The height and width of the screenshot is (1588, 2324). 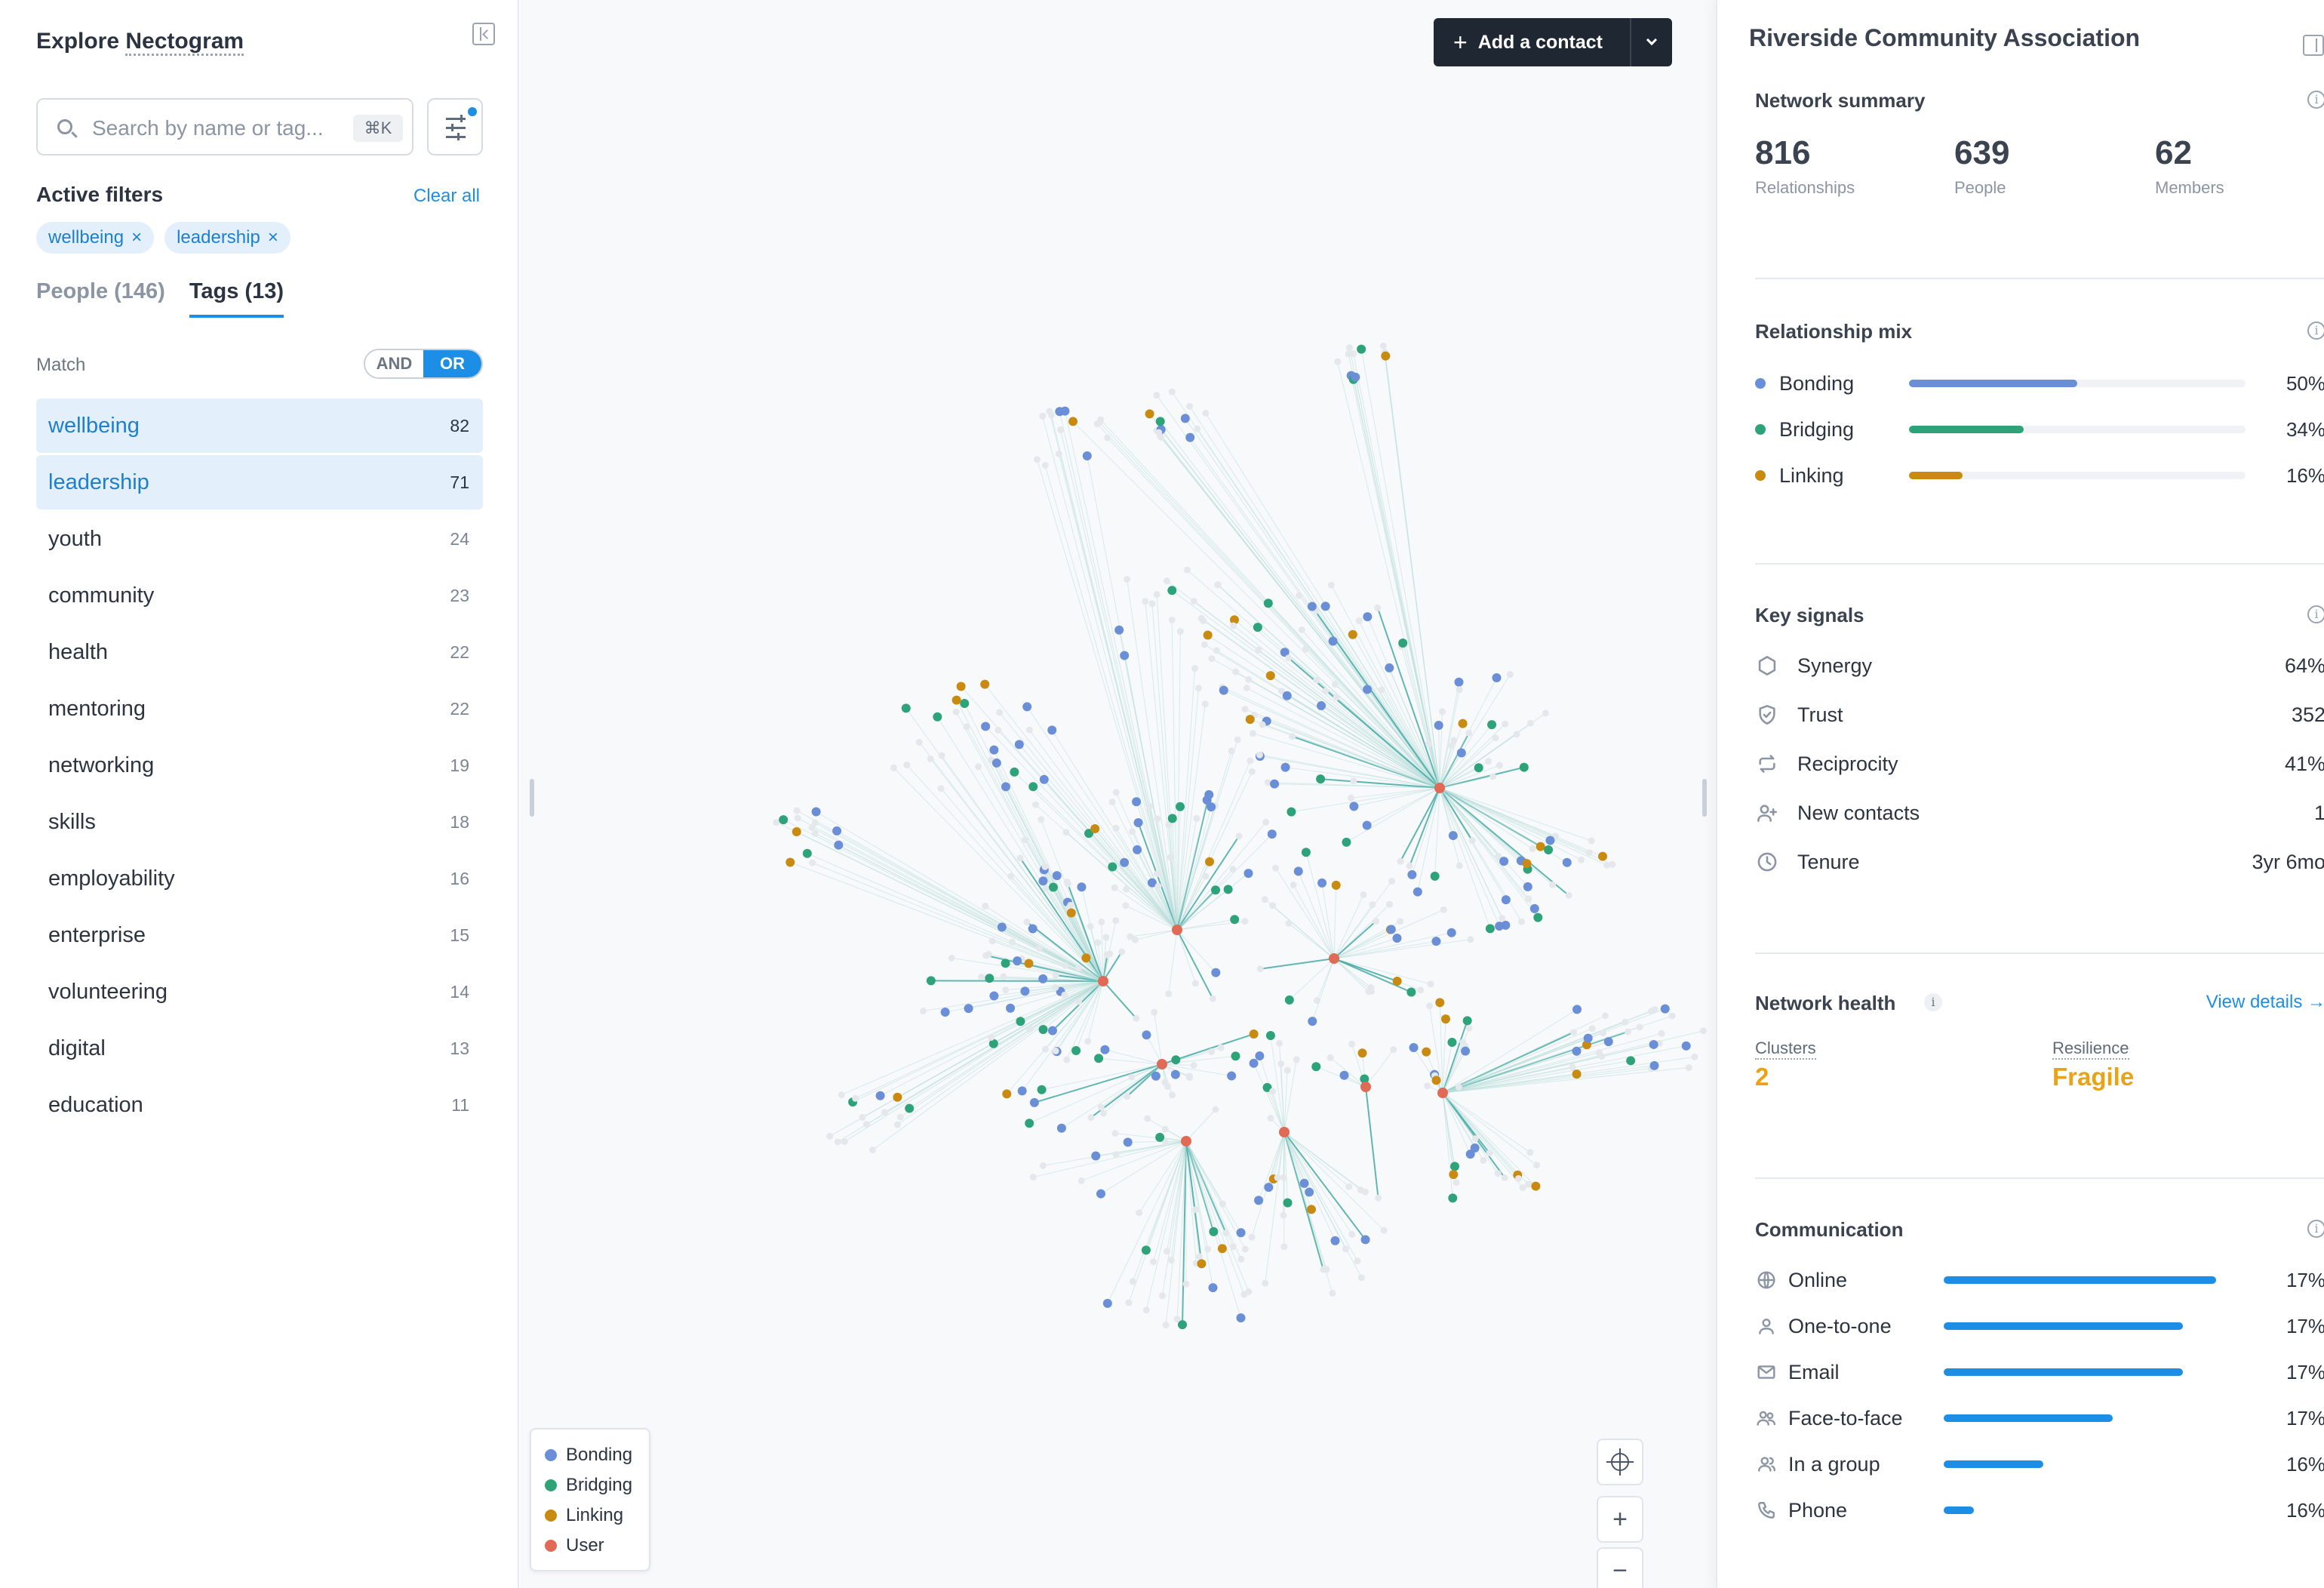 What do you see at coordinates (1553, 42) in the screenshot?
I see `add-contact-button: + Add a contact` at bounding box center [1553, 42].